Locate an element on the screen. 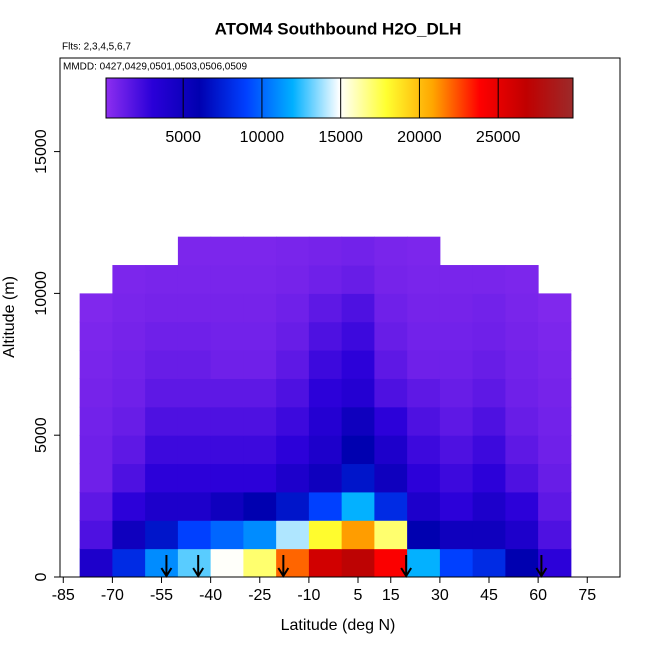 This screenshot has height=650, width=650. y-tick-label: 5000 is located at coordinates (41, 435).